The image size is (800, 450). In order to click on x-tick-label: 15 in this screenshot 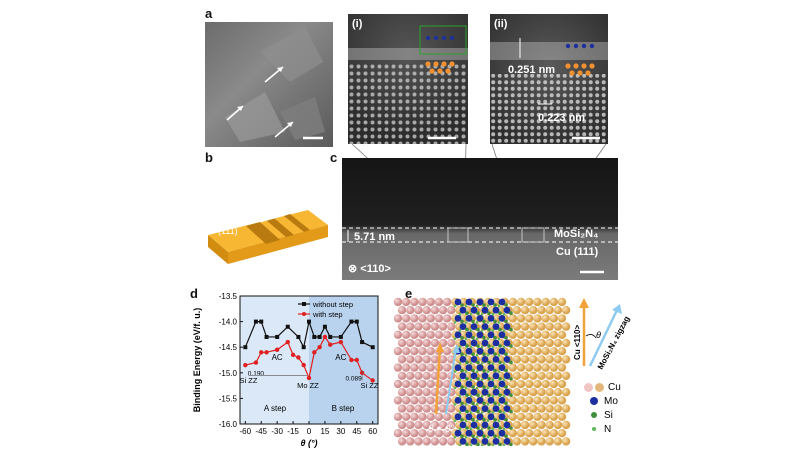, I will do `click(324, 431)`.